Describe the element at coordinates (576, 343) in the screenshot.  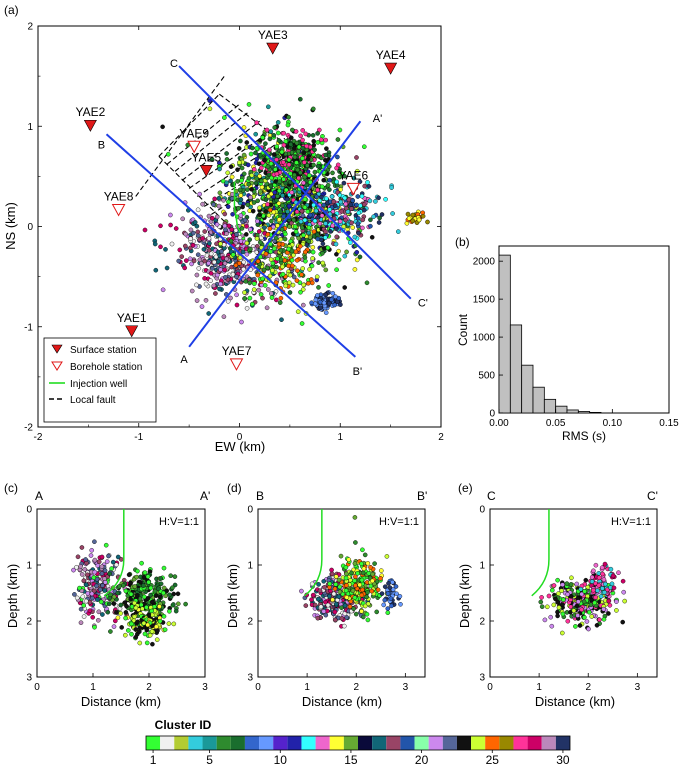
I see `hist-ticks: 0.00 0.05 0.10 0.15 0 500 1000 1500 2000` at that location.